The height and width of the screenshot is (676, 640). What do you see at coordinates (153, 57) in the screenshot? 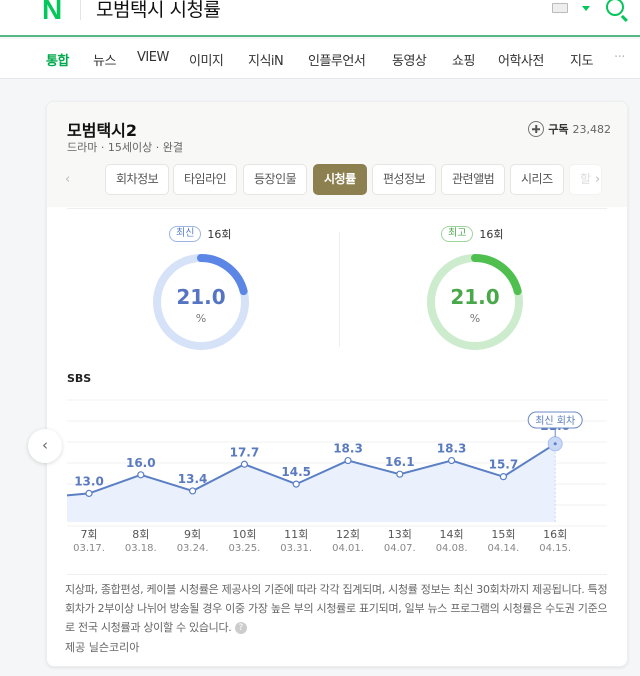
I see `tab-view: VIEW` at bounding box center [153, 57].